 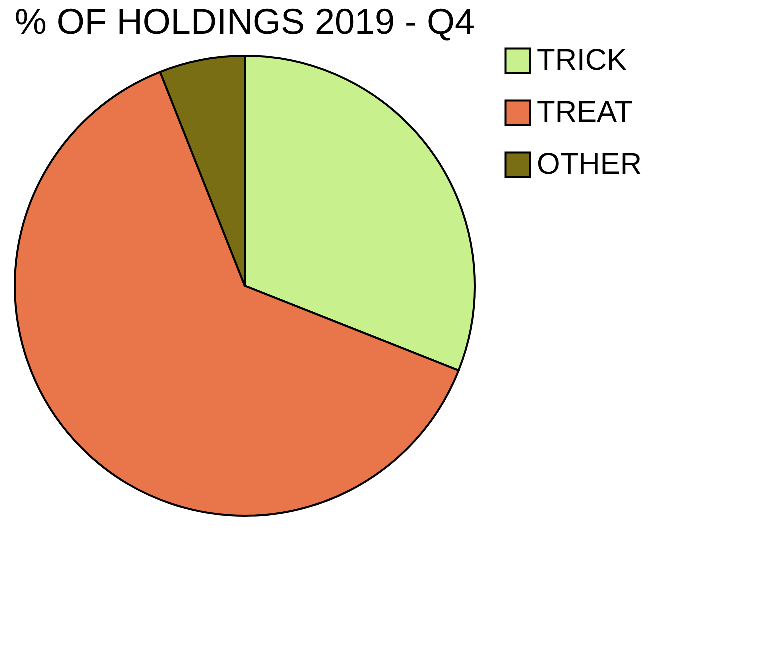 What do you see at coordinates (585, 112) in the screenshot?
I see `legend-label: TREAT` at bounding box center [585, 112].